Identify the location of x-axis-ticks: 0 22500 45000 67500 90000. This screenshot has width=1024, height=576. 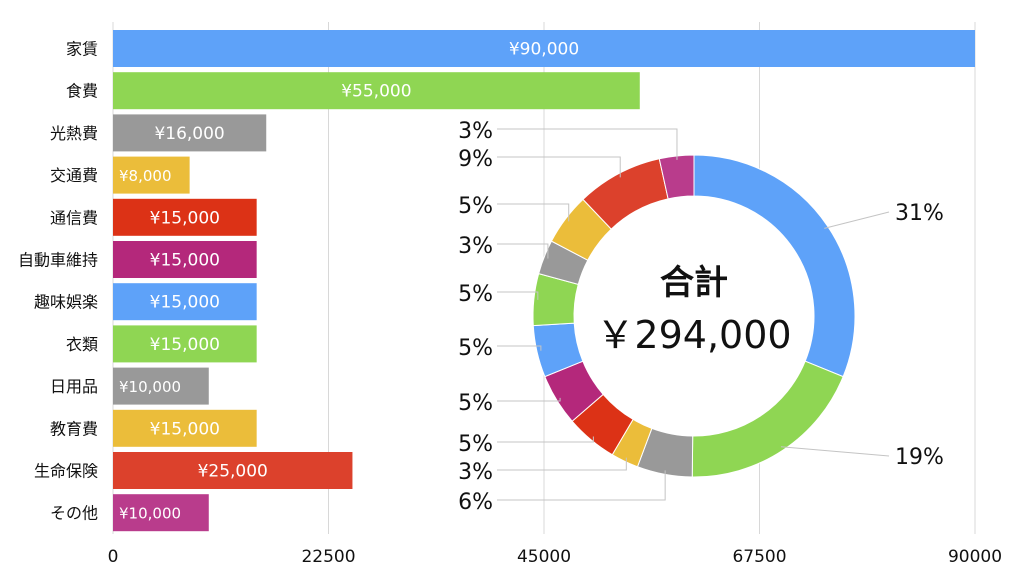
(555, 557).